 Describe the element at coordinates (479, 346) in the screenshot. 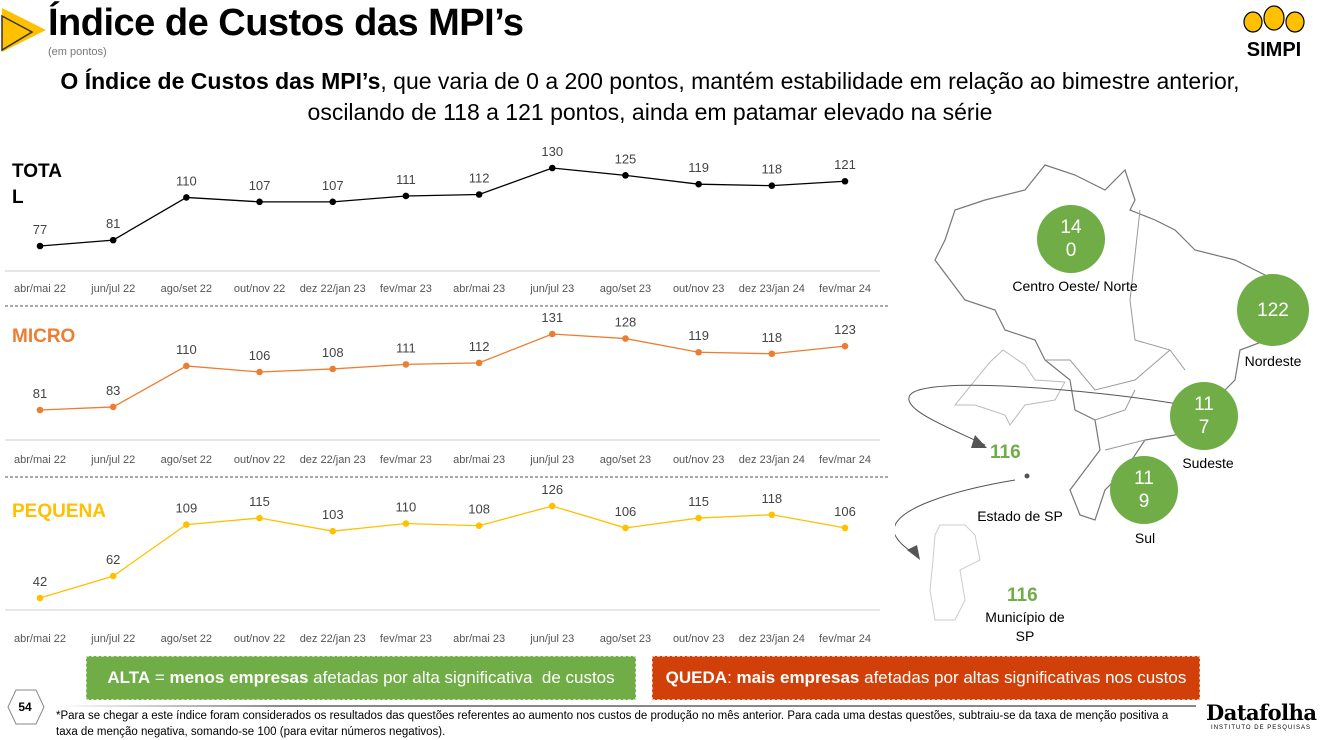

I see `data-label: 112` at that location.